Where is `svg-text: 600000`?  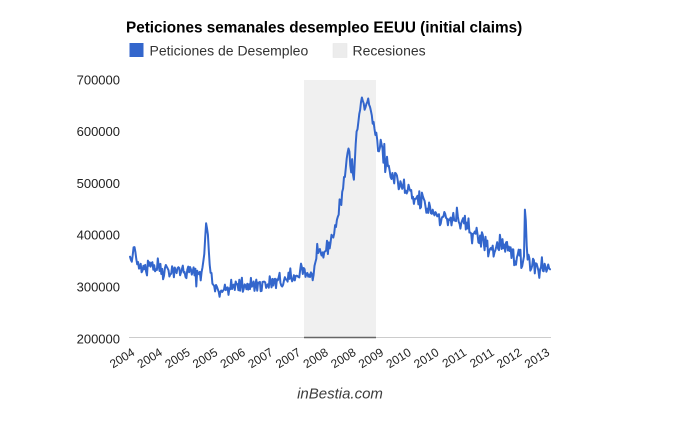
svg-text: 600000 is located at coordinates (98, 131).